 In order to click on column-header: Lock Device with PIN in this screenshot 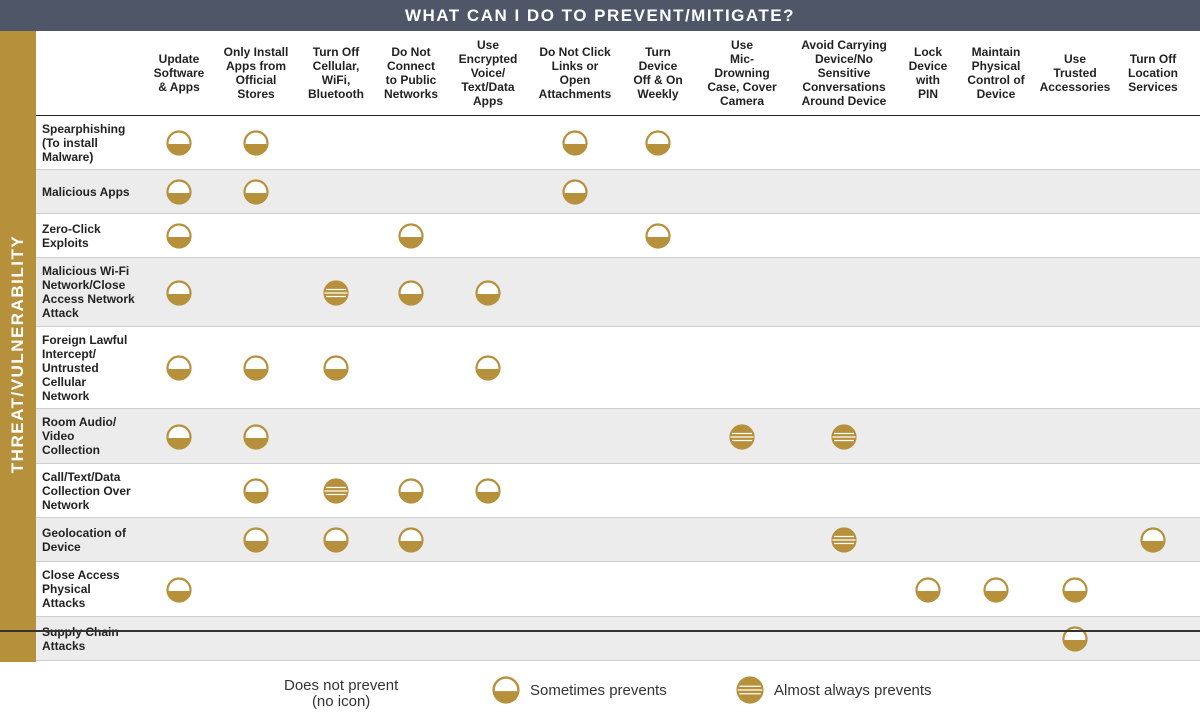, I will do `click(928, 73)`.